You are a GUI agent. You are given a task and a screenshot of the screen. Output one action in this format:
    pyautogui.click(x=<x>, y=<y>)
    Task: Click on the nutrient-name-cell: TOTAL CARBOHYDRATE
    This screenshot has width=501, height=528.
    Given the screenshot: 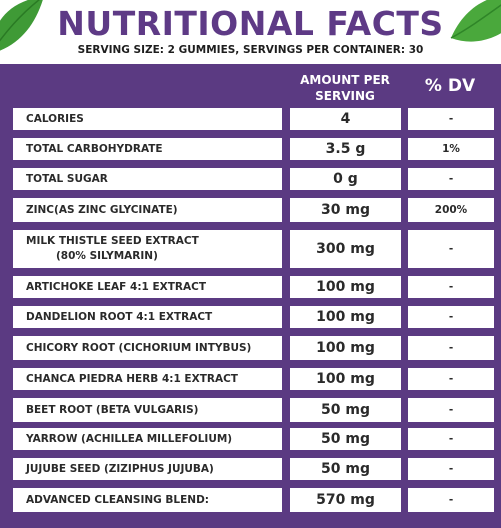 What is the action you would take?
    pyautogui.click(x=147, y=149)
    